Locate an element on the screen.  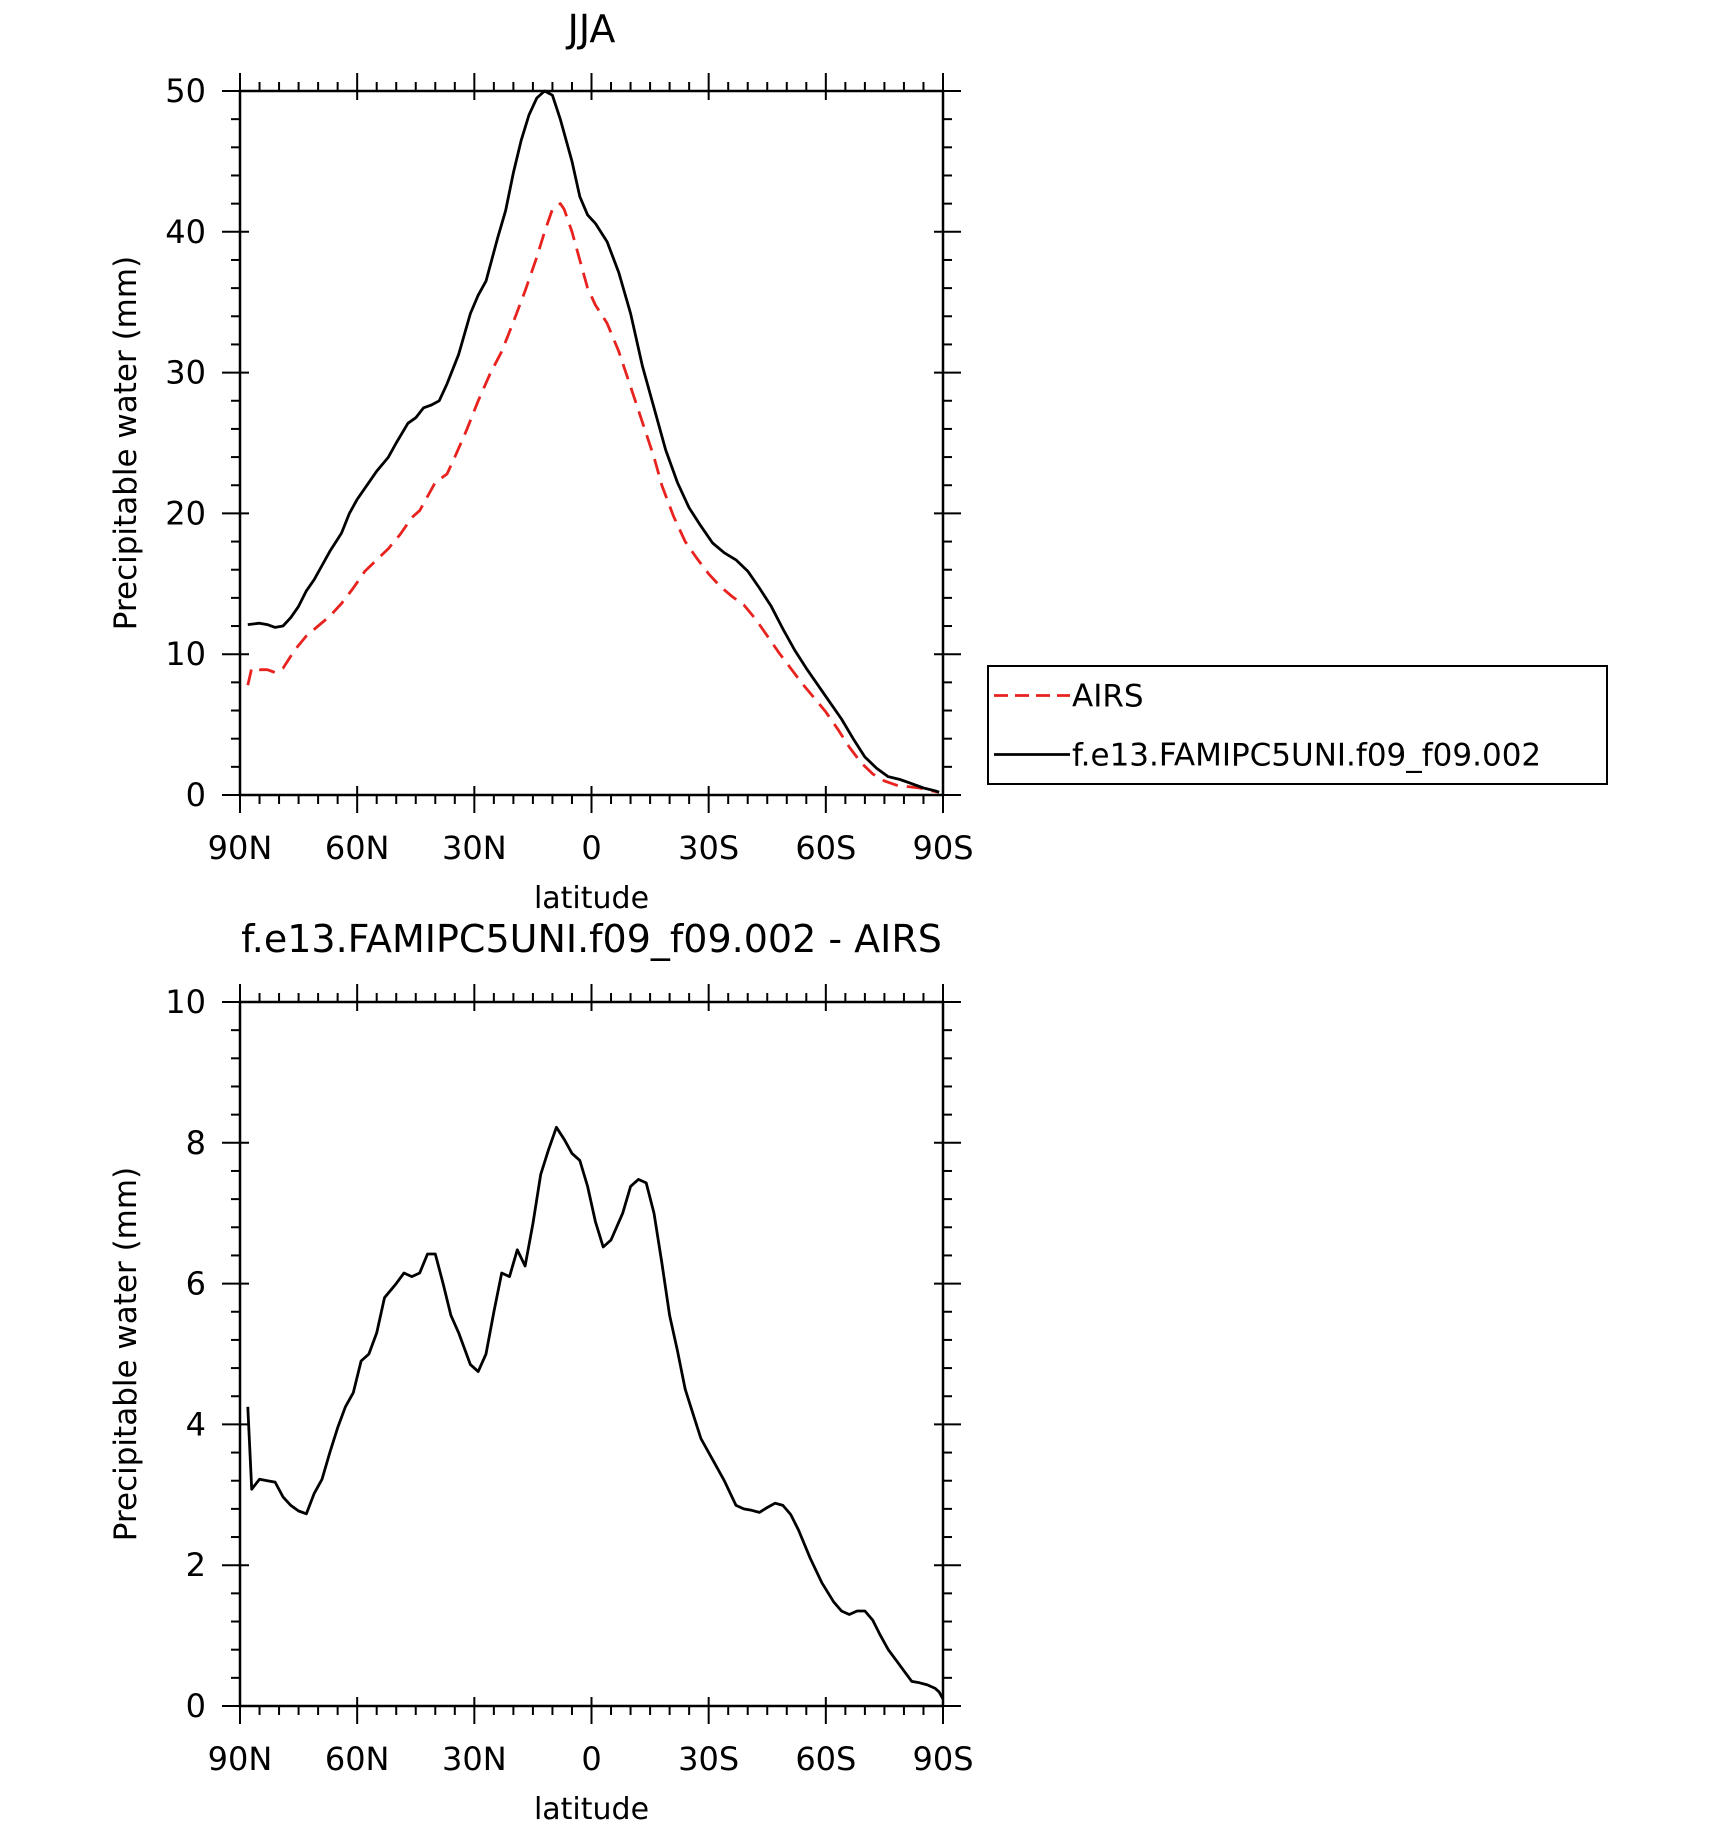
y-tick-labels: 0 10 20 30 40 50 is located at coordinates (185, 443).